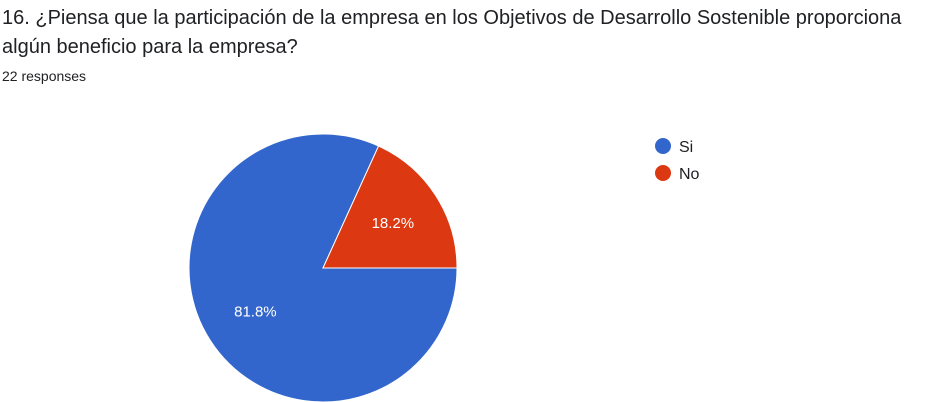 Image resolution: width=930 pixels, height=402 pixels. Describe the element at coordinates (686, 147) in the screenshot. I see `legend-label-si: Si` at that location.